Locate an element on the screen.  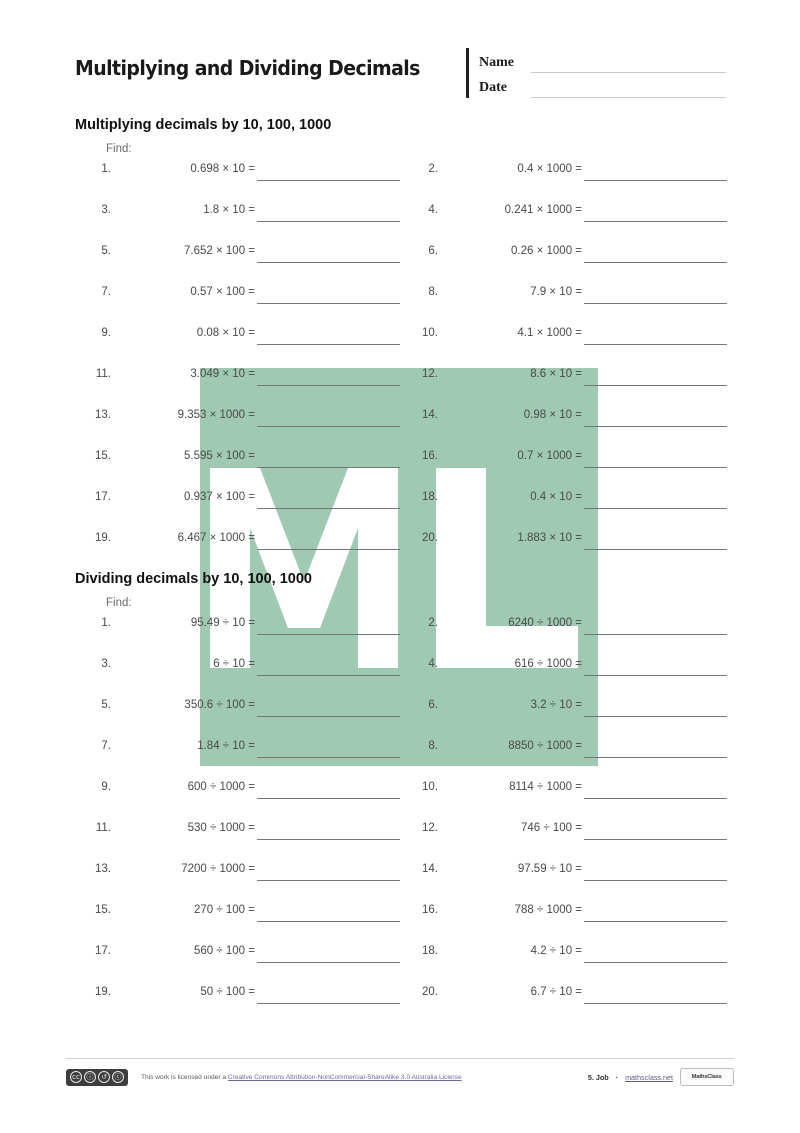
question-expression: 788 ÷ 1000 = is located at coordinates (548, 910).